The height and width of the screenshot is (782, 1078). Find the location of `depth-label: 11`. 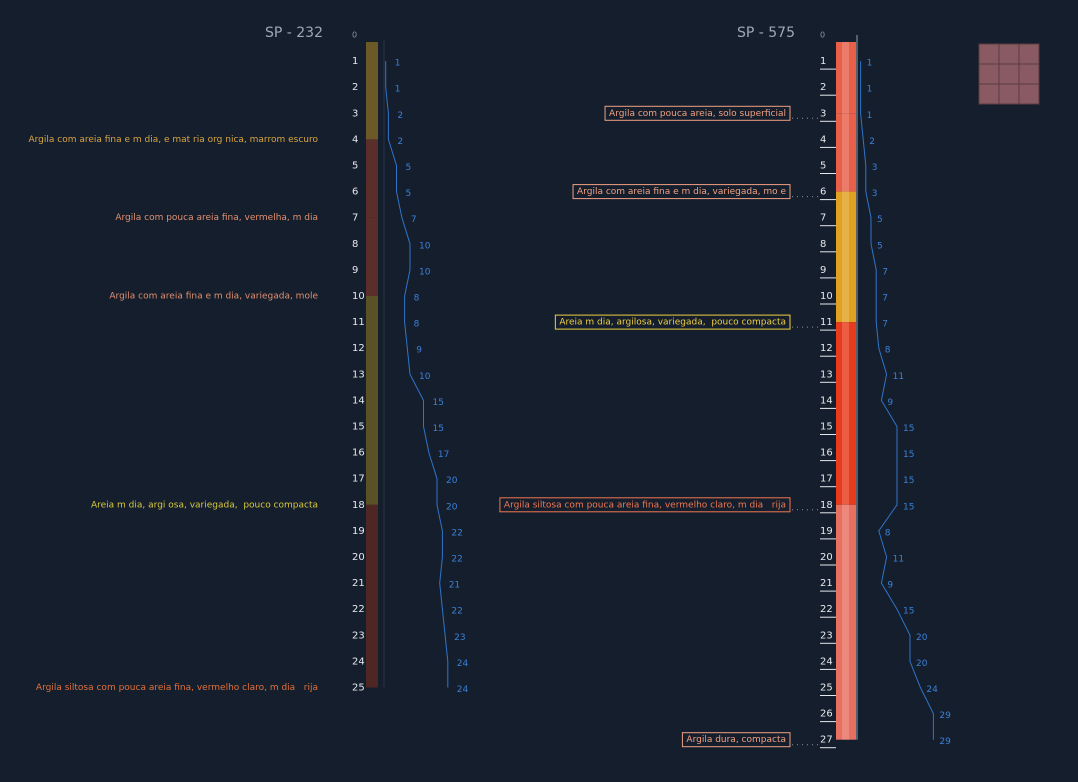

depth-label: 11 is located at coordinates (358, 322).